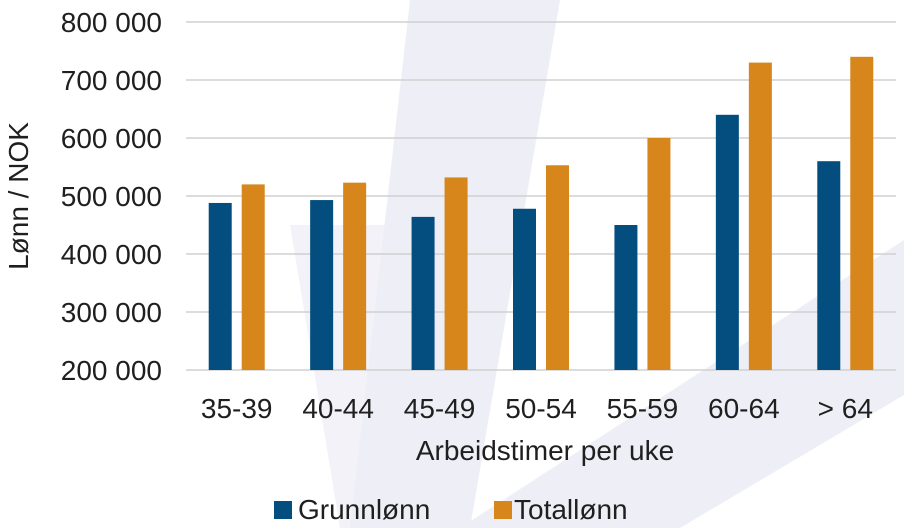  Describe the element at coordinates (111, 370) in the screenshot. I see `y-tick-label: 200 000` at that location.